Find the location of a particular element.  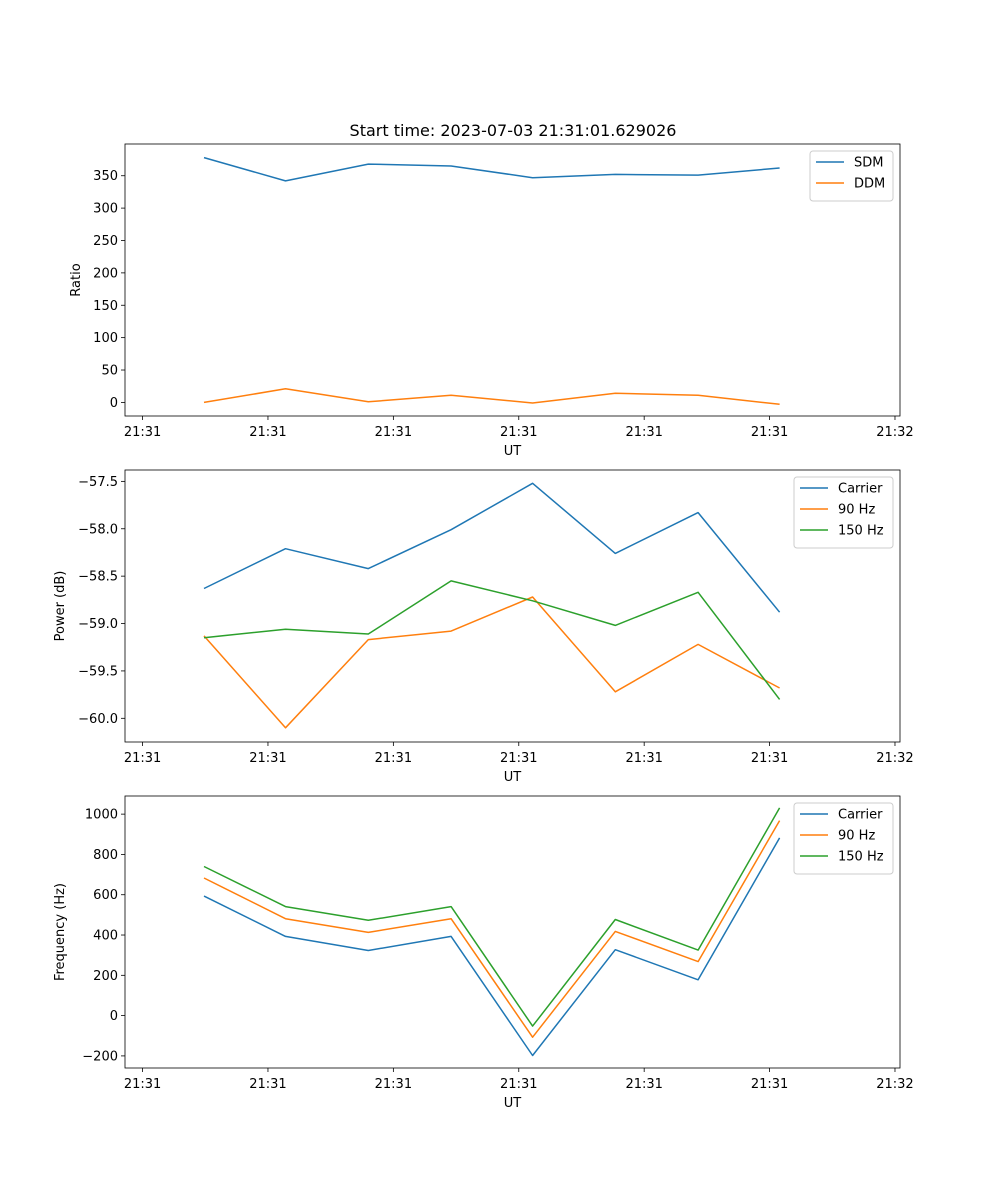

y-tick-label: −57.5 is located at coordinates (98, 482).